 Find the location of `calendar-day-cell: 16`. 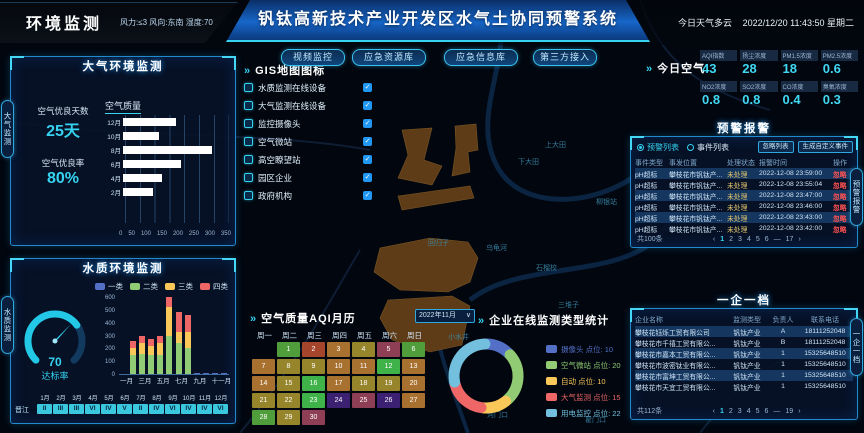

calendar-day-cell: 16 is located at coordinates (313, 383).